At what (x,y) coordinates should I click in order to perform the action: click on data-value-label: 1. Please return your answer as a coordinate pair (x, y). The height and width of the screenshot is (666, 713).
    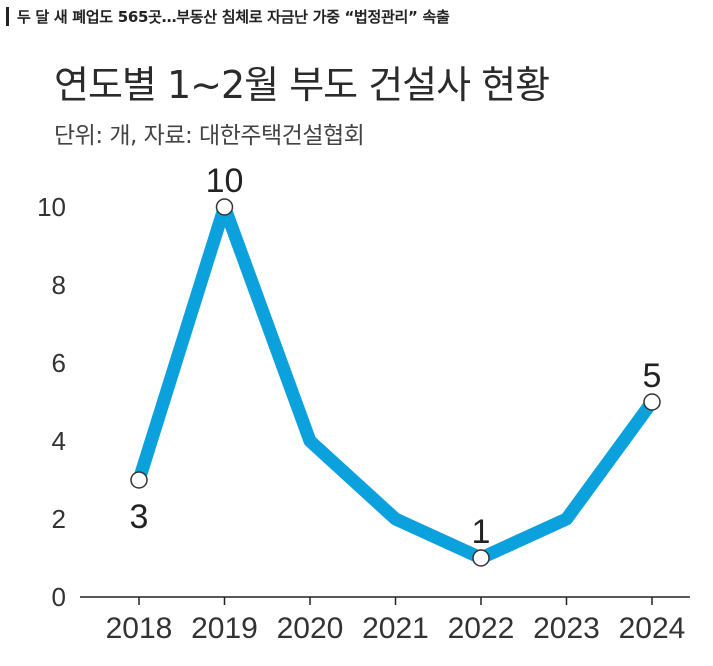
    Looking at the image, I should click on (481, 532).